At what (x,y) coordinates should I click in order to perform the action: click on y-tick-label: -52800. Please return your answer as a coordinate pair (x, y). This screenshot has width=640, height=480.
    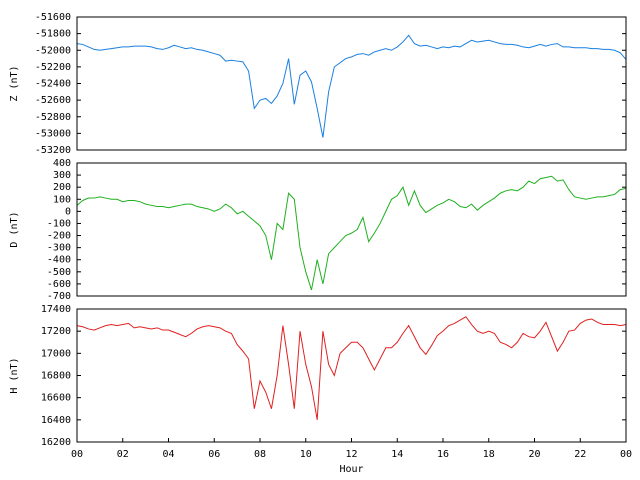
    Looking at the image, I should click on (53, 117).